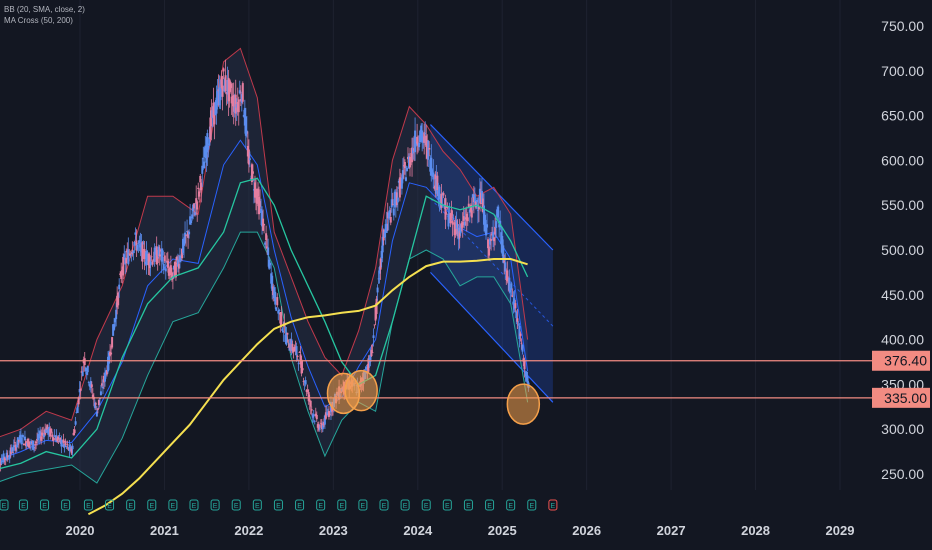  I want to click on earnings-label-9: E, so click(173, 506).